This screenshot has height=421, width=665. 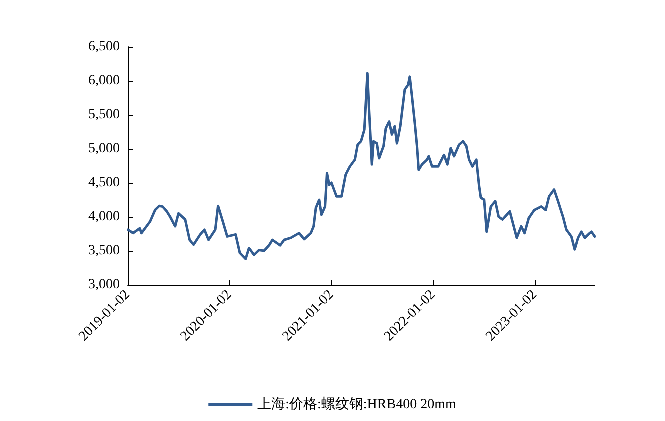 I want to click on y-tick-label: 3,000, so click(x=104, y=285).